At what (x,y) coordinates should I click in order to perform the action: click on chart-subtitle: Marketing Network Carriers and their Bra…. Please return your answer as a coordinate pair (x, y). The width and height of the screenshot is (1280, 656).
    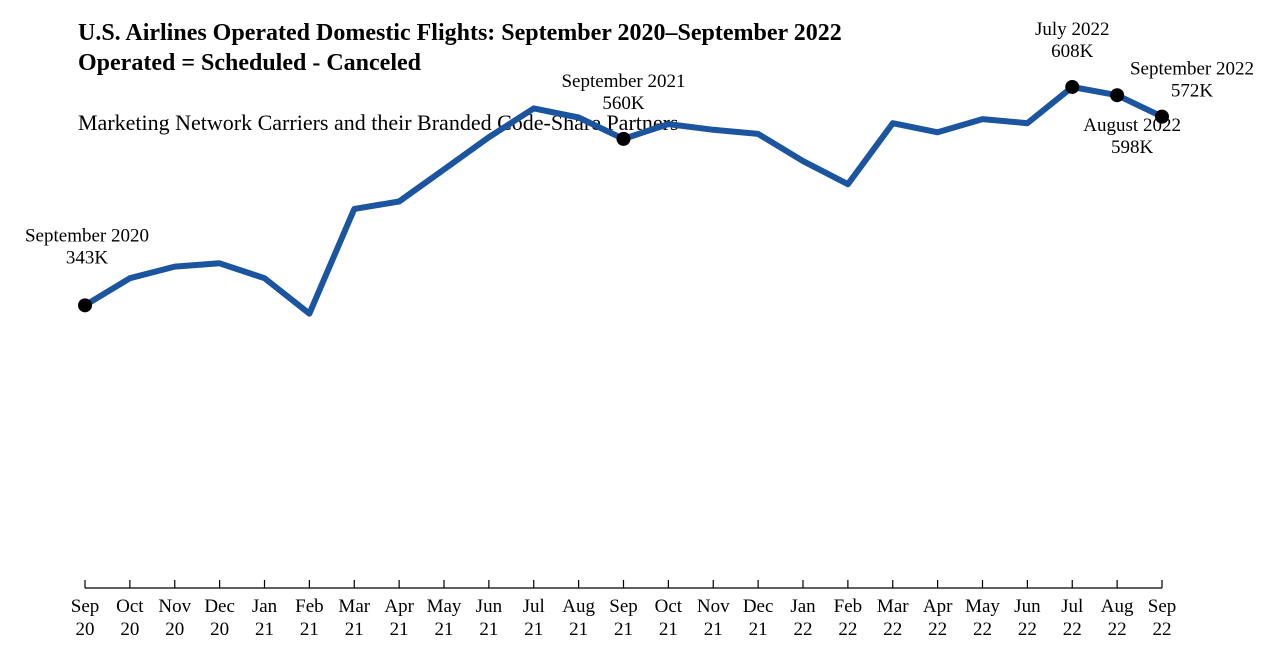
    Looking at the image, I should click on (378, 122).